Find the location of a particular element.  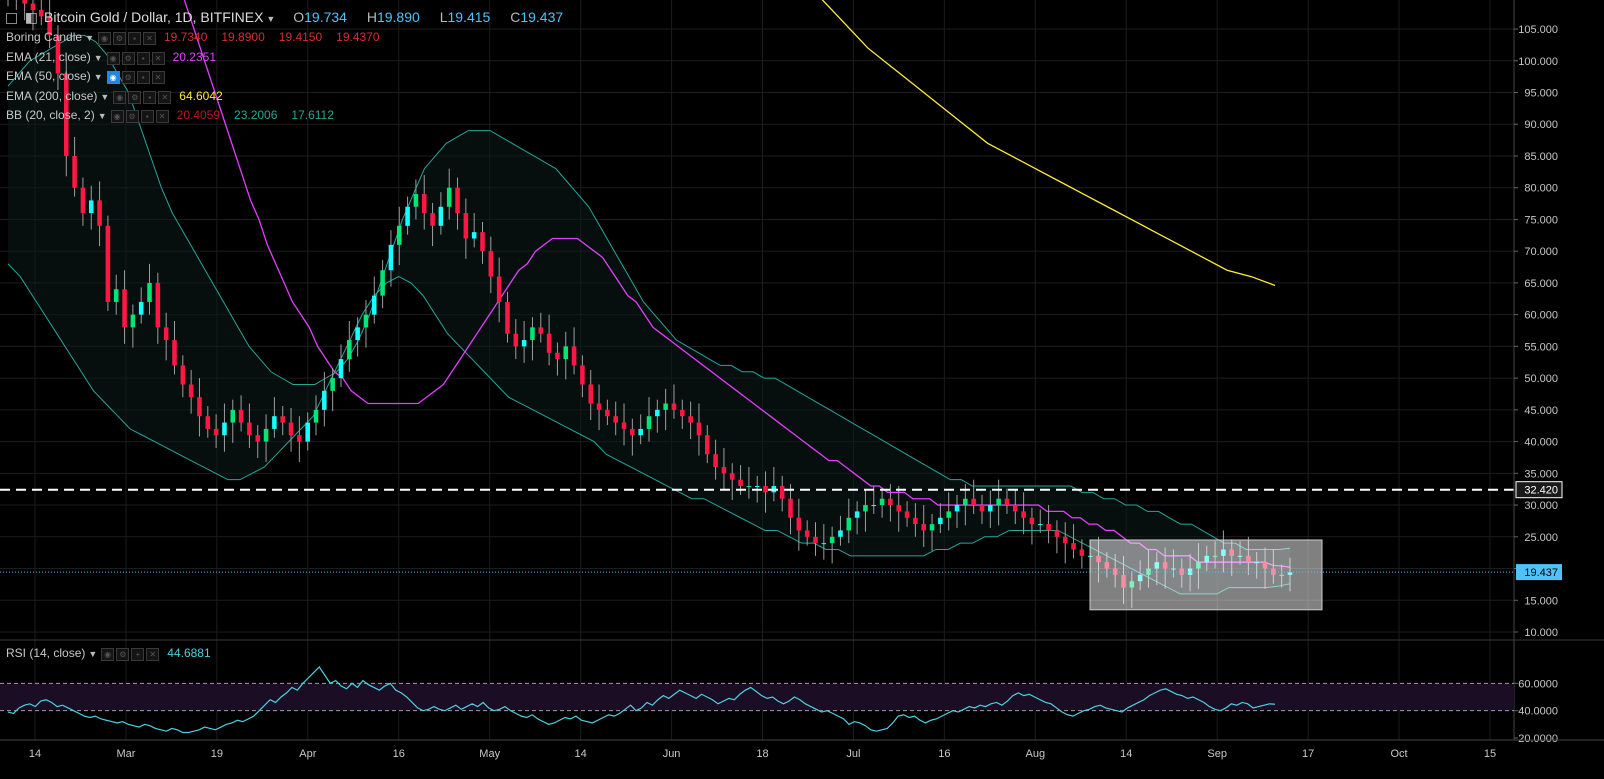

rsi-line is located at coordinates (641, 699).